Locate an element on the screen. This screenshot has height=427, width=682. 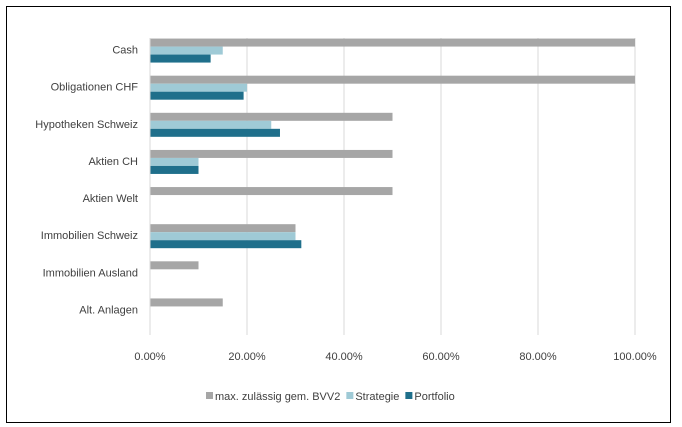
legend-item-2: Portfolio is located at coordinates (430, 397).